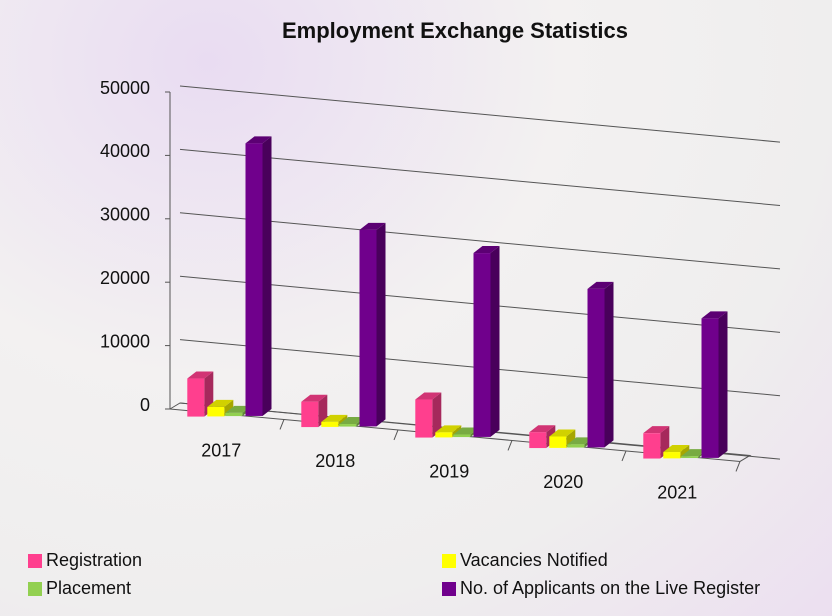 Image resolution: width=832 pixels, height=616 pixels. Describe the element at coordinates (94, 560) in the screenshot. I see `legend-label: Registration` at that location.